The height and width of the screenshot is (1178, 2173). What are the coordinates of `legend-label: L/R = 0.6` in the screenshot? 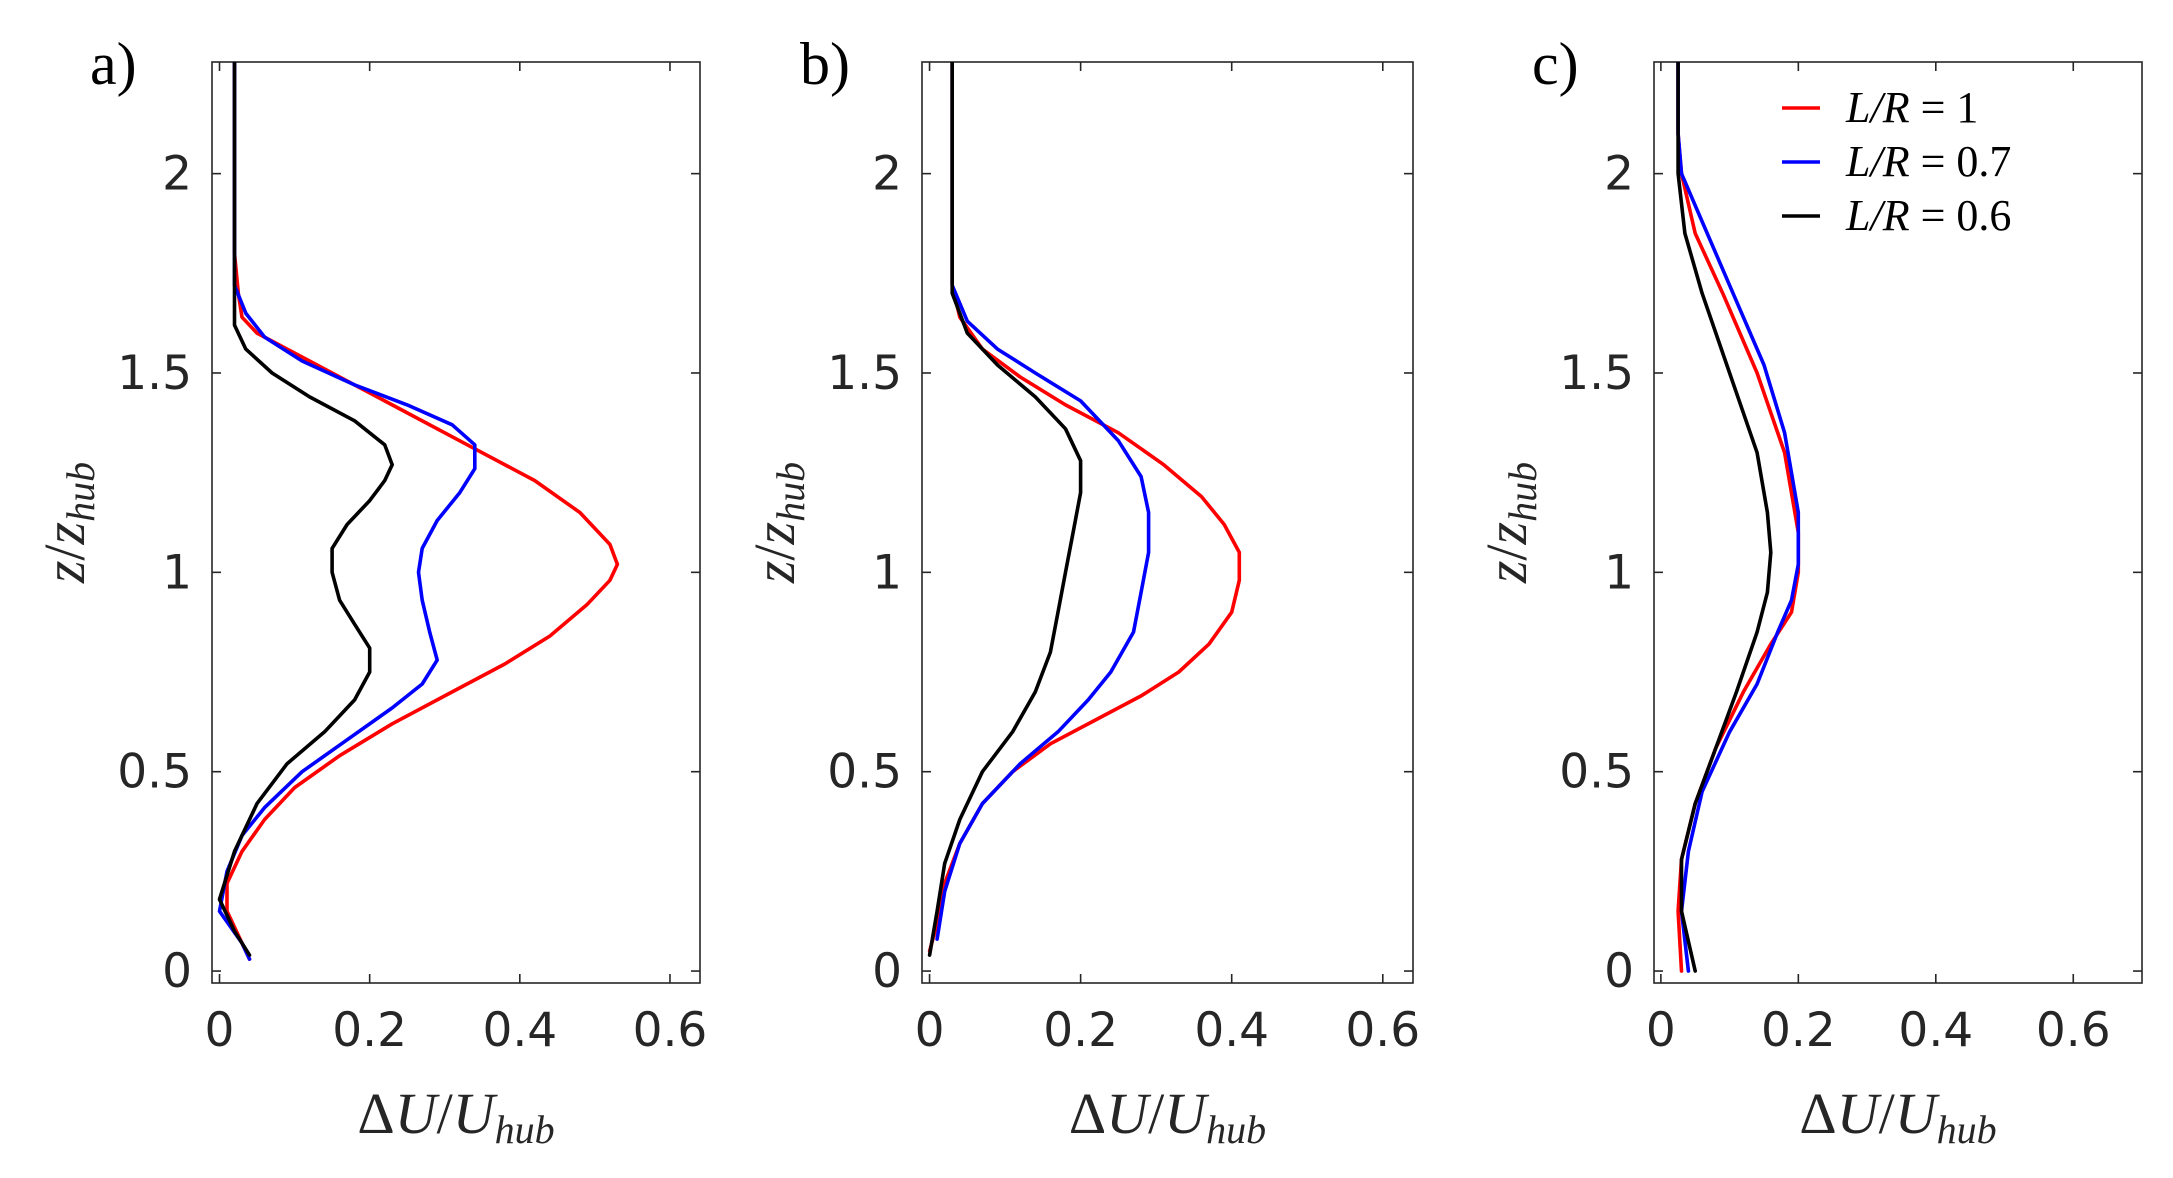 It's located at (1928, 215).